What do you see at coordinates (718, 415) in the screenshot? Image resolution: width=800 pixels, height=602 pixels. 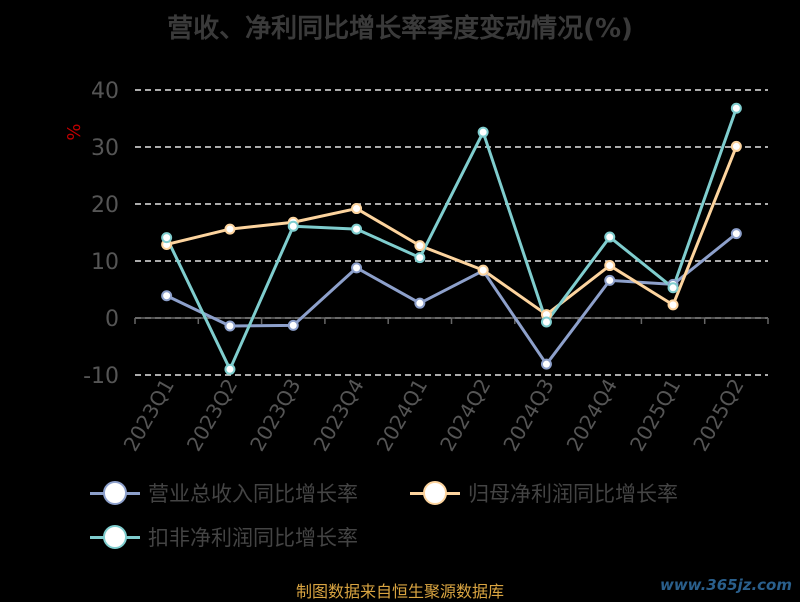 I see `x-tick-label: 2025Q2` at bounding box center [718, 415].